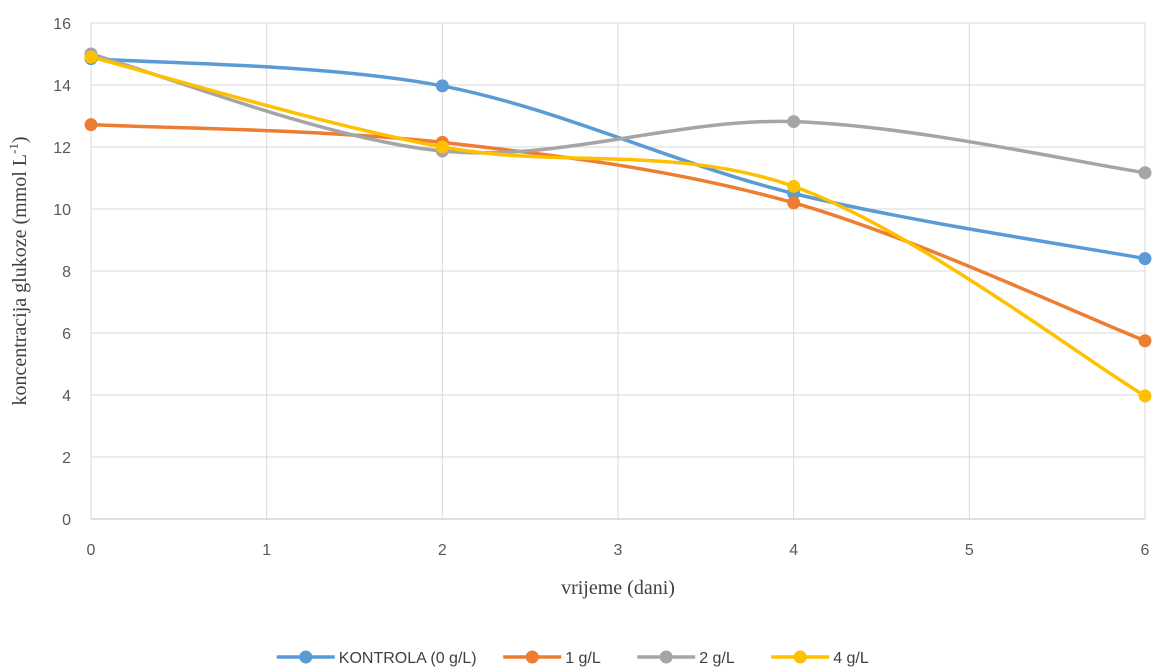 Image resolution: width=1154 pixels, height=671 pixels. Describe the element at coordinates (20, 139) in the screenshot. I see `y-axis-title-end: )` at that location.